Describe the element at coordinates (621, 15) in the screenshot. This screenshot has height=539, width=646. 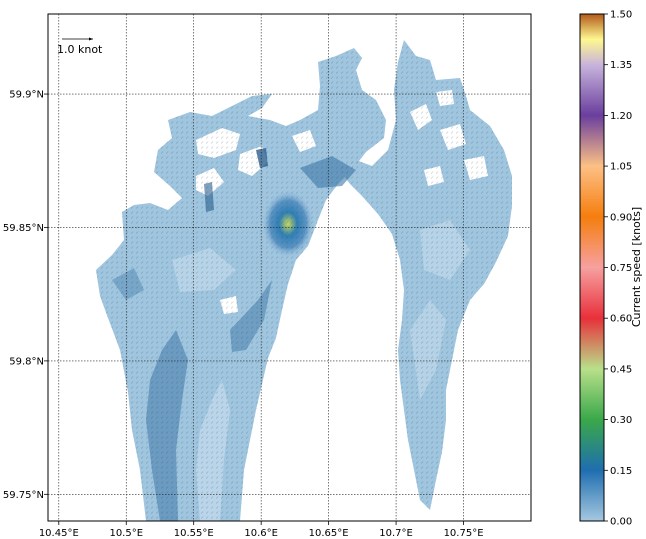
I see `colorbar-tick-label: 1.50` at that location.